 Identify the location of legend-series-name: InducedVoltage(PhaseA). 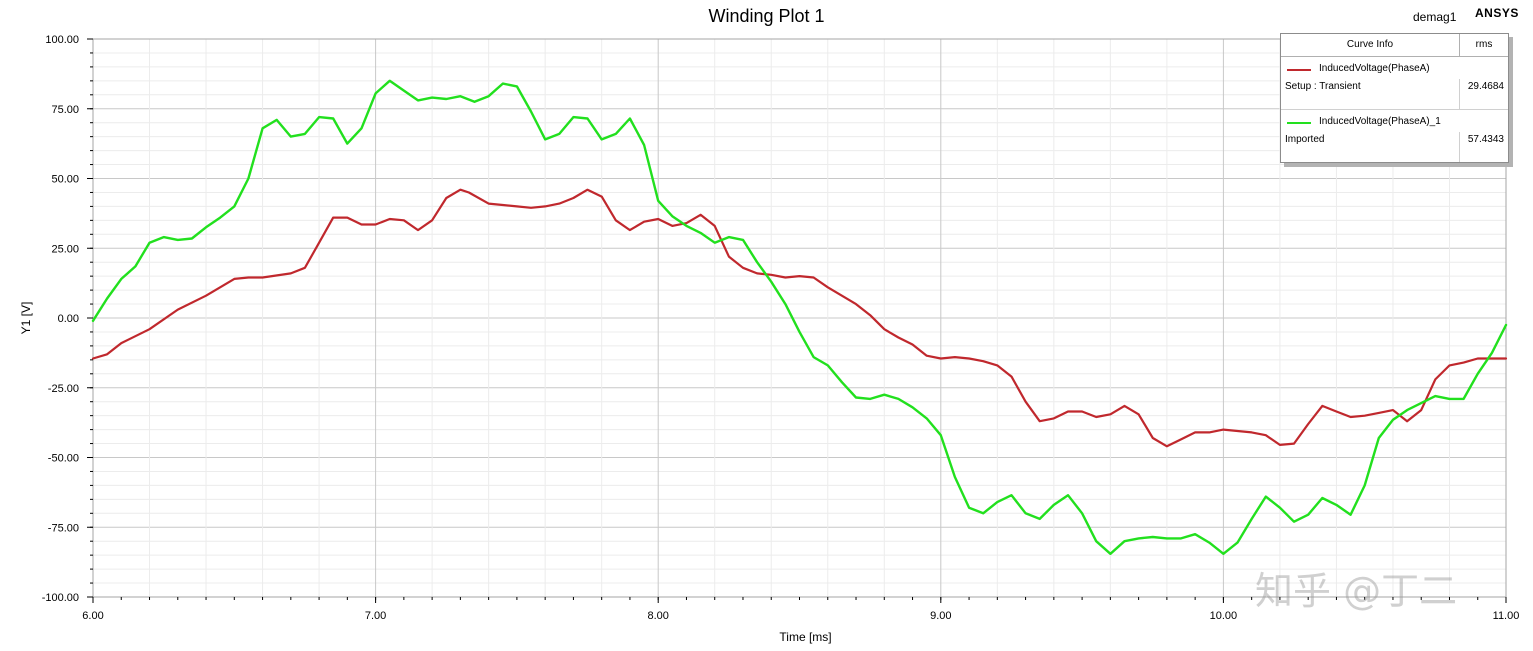
(1374, 68).